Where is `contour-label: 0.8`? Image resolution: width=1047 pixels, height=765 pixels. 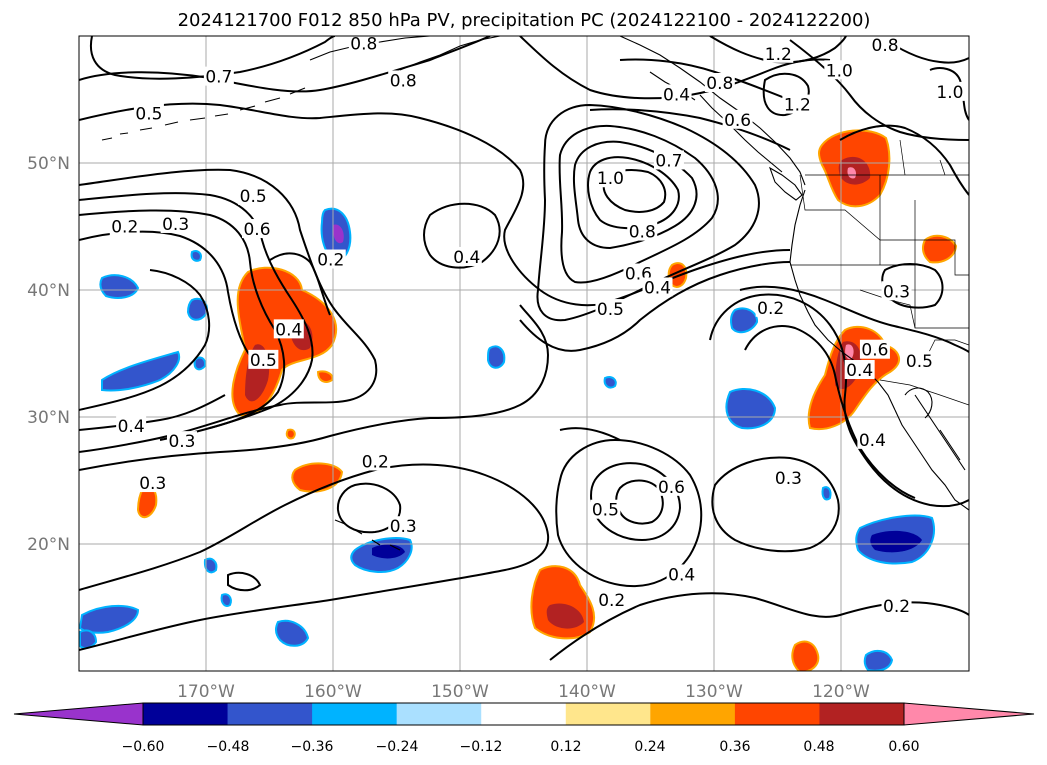 contour-label: 0.8 is located at coordinates (363, 45).